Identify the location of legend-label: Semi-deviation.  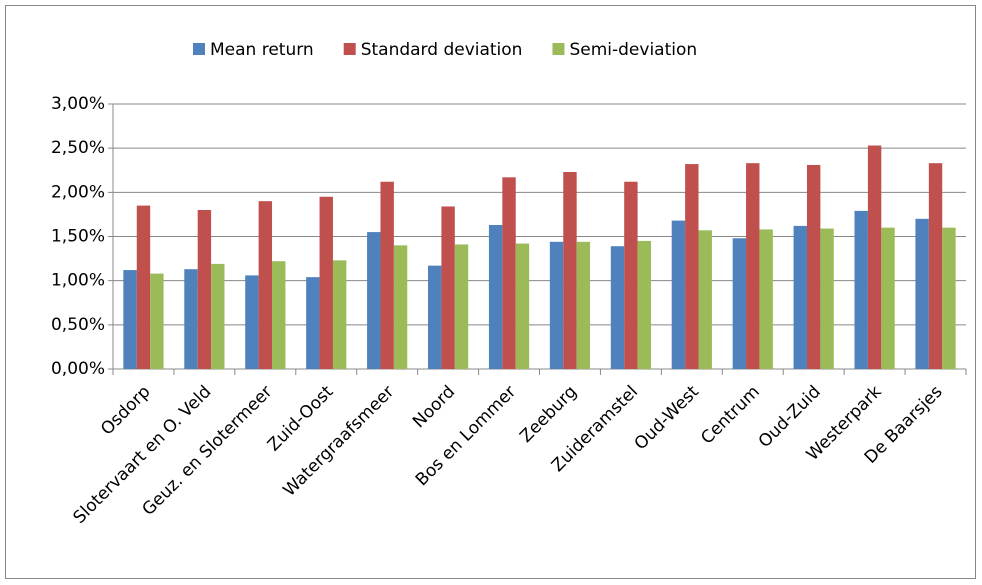
(633, 50).